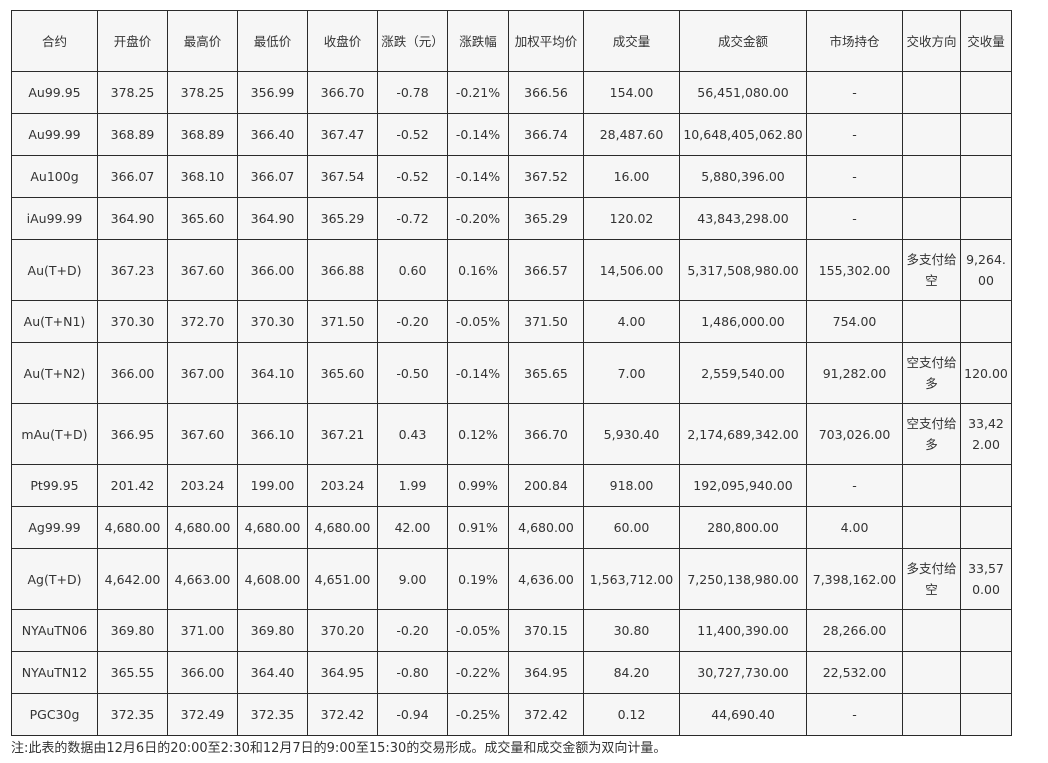 The height and width of the screenshot is (763, 1048). I want to click on cell-volume: 14,506.00, so click(631, 270).